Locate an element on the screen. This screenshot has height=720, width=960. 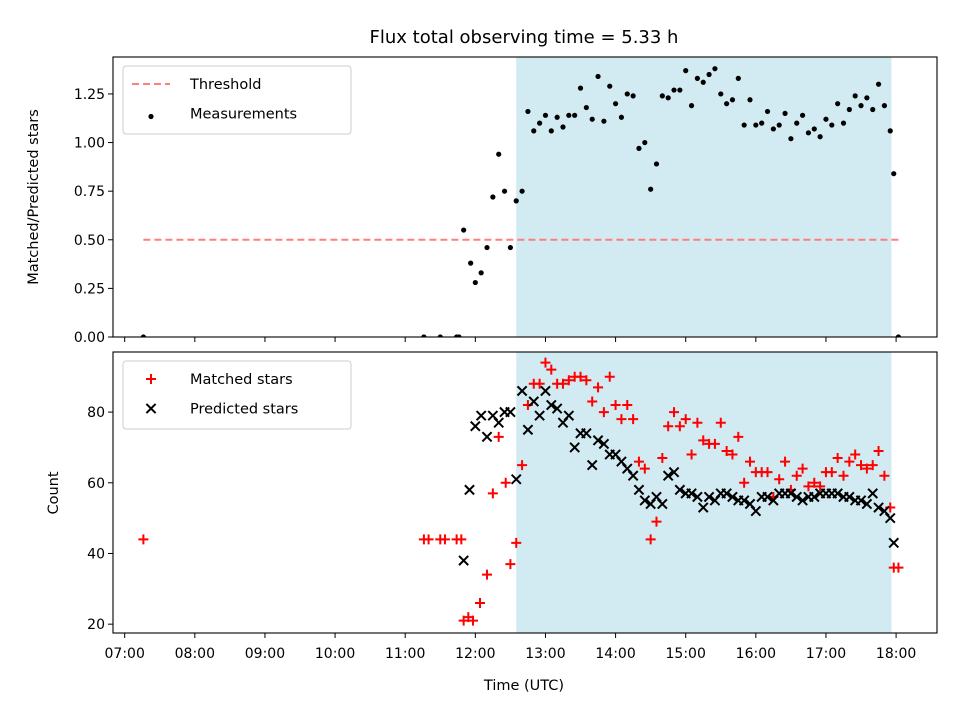
top-y-tick-label: 0.25 is located at coordinates (89, 289).